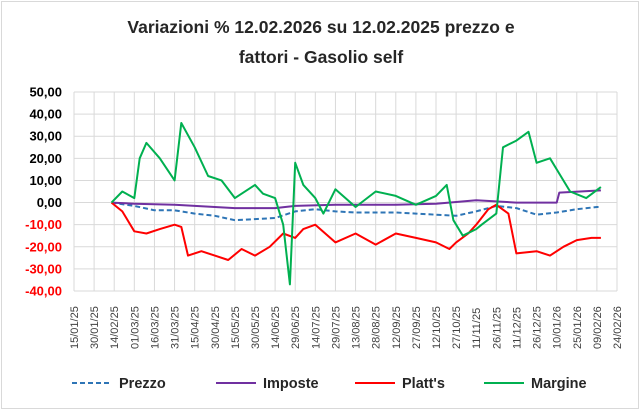 The width and height of the screenshot is (642, 412). I want to click on x-tick-label: 29/06/25, so click(296, 327).